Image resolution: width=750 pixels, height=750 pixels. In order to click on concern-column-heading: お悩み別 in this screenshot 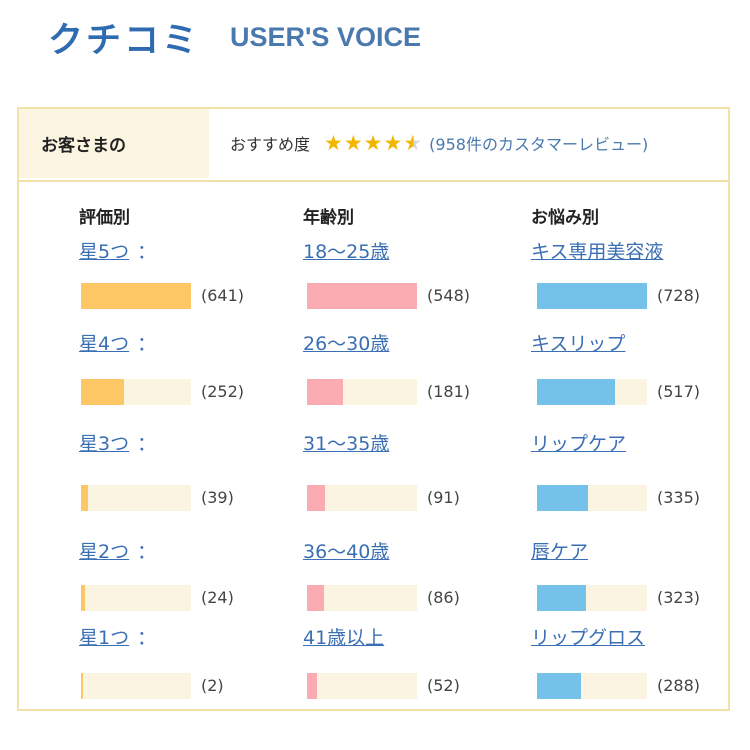, I will do `click(565, 218)`.